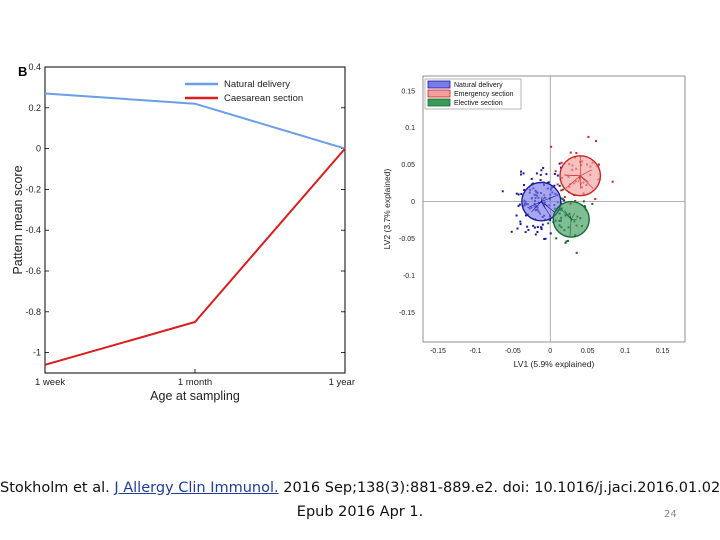  What do you see at coordinates (360, 512) in the screenshot?
I see `citation-epub: Epub 2016 Apr 1.` at bounding box center [360, 512].